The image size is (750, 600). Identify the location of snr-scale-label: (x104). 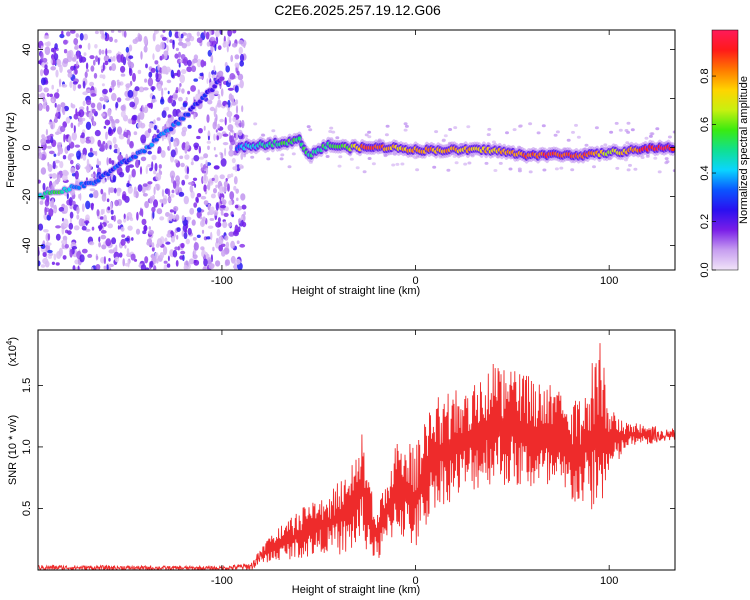
(12, 352).